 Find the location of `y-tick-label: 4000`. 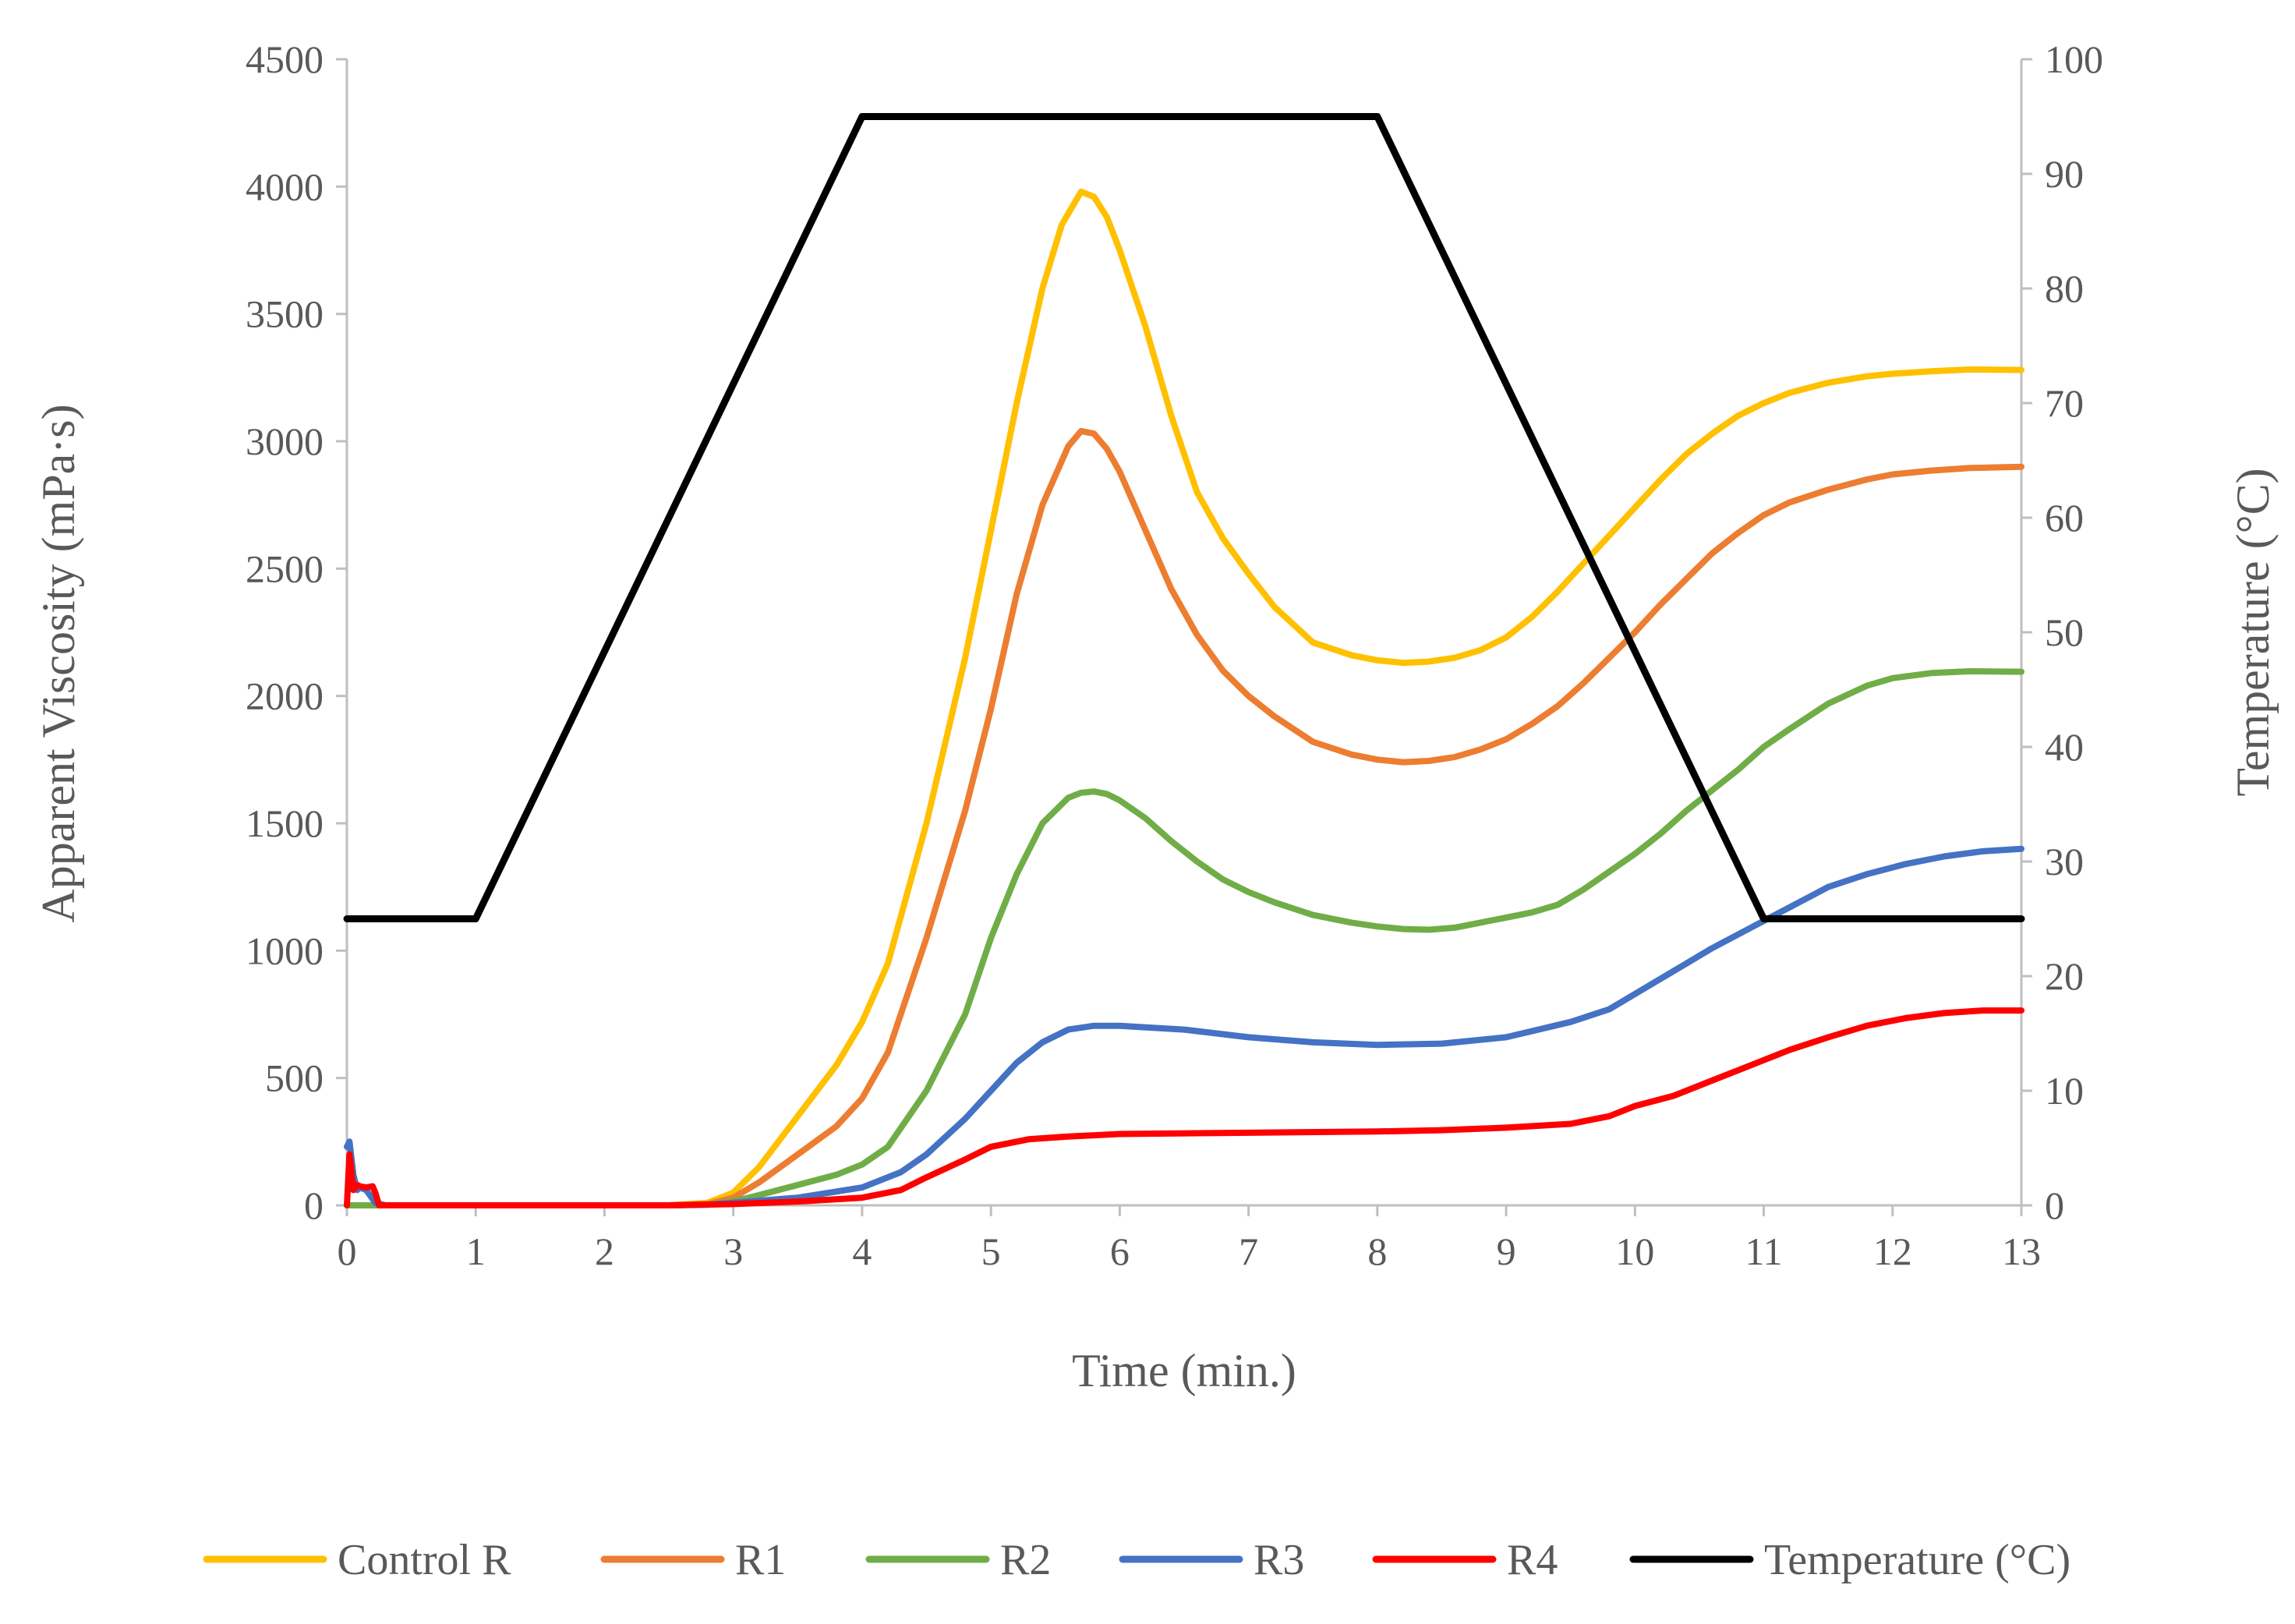

y-tick-label: 4000 is located at coordinates (285, 186).